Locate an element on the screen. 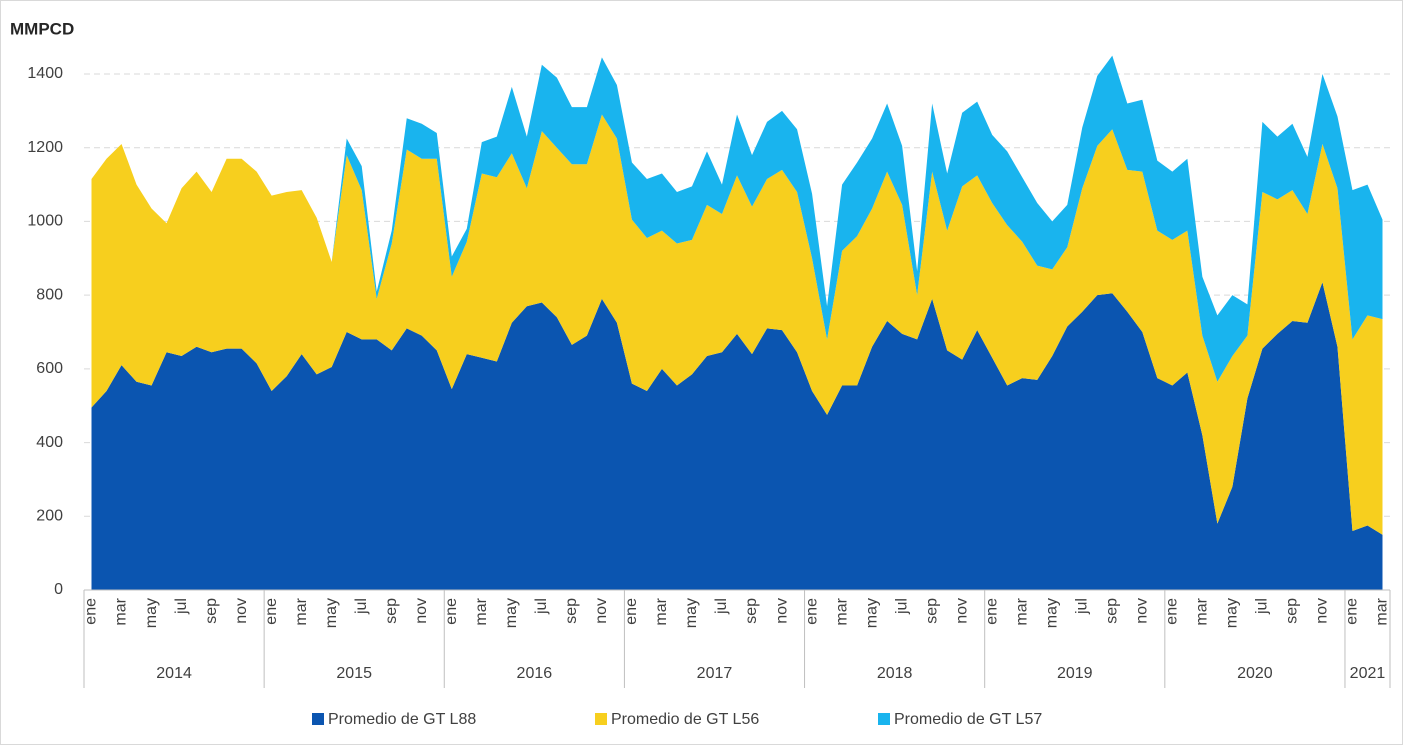  y-tick-label: 200 is located at coordinates (49, 516).